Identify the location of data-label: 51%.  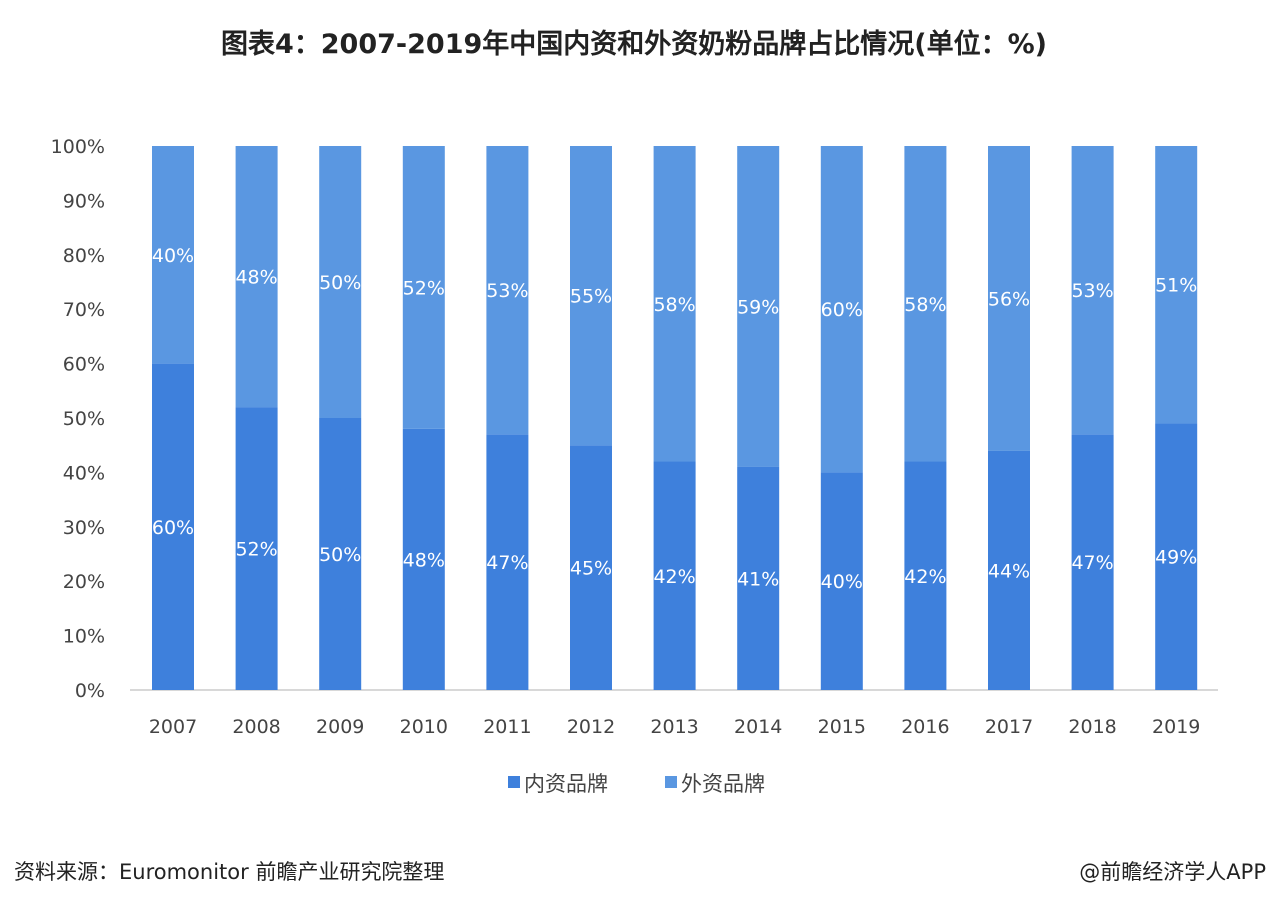
(1176, 286).